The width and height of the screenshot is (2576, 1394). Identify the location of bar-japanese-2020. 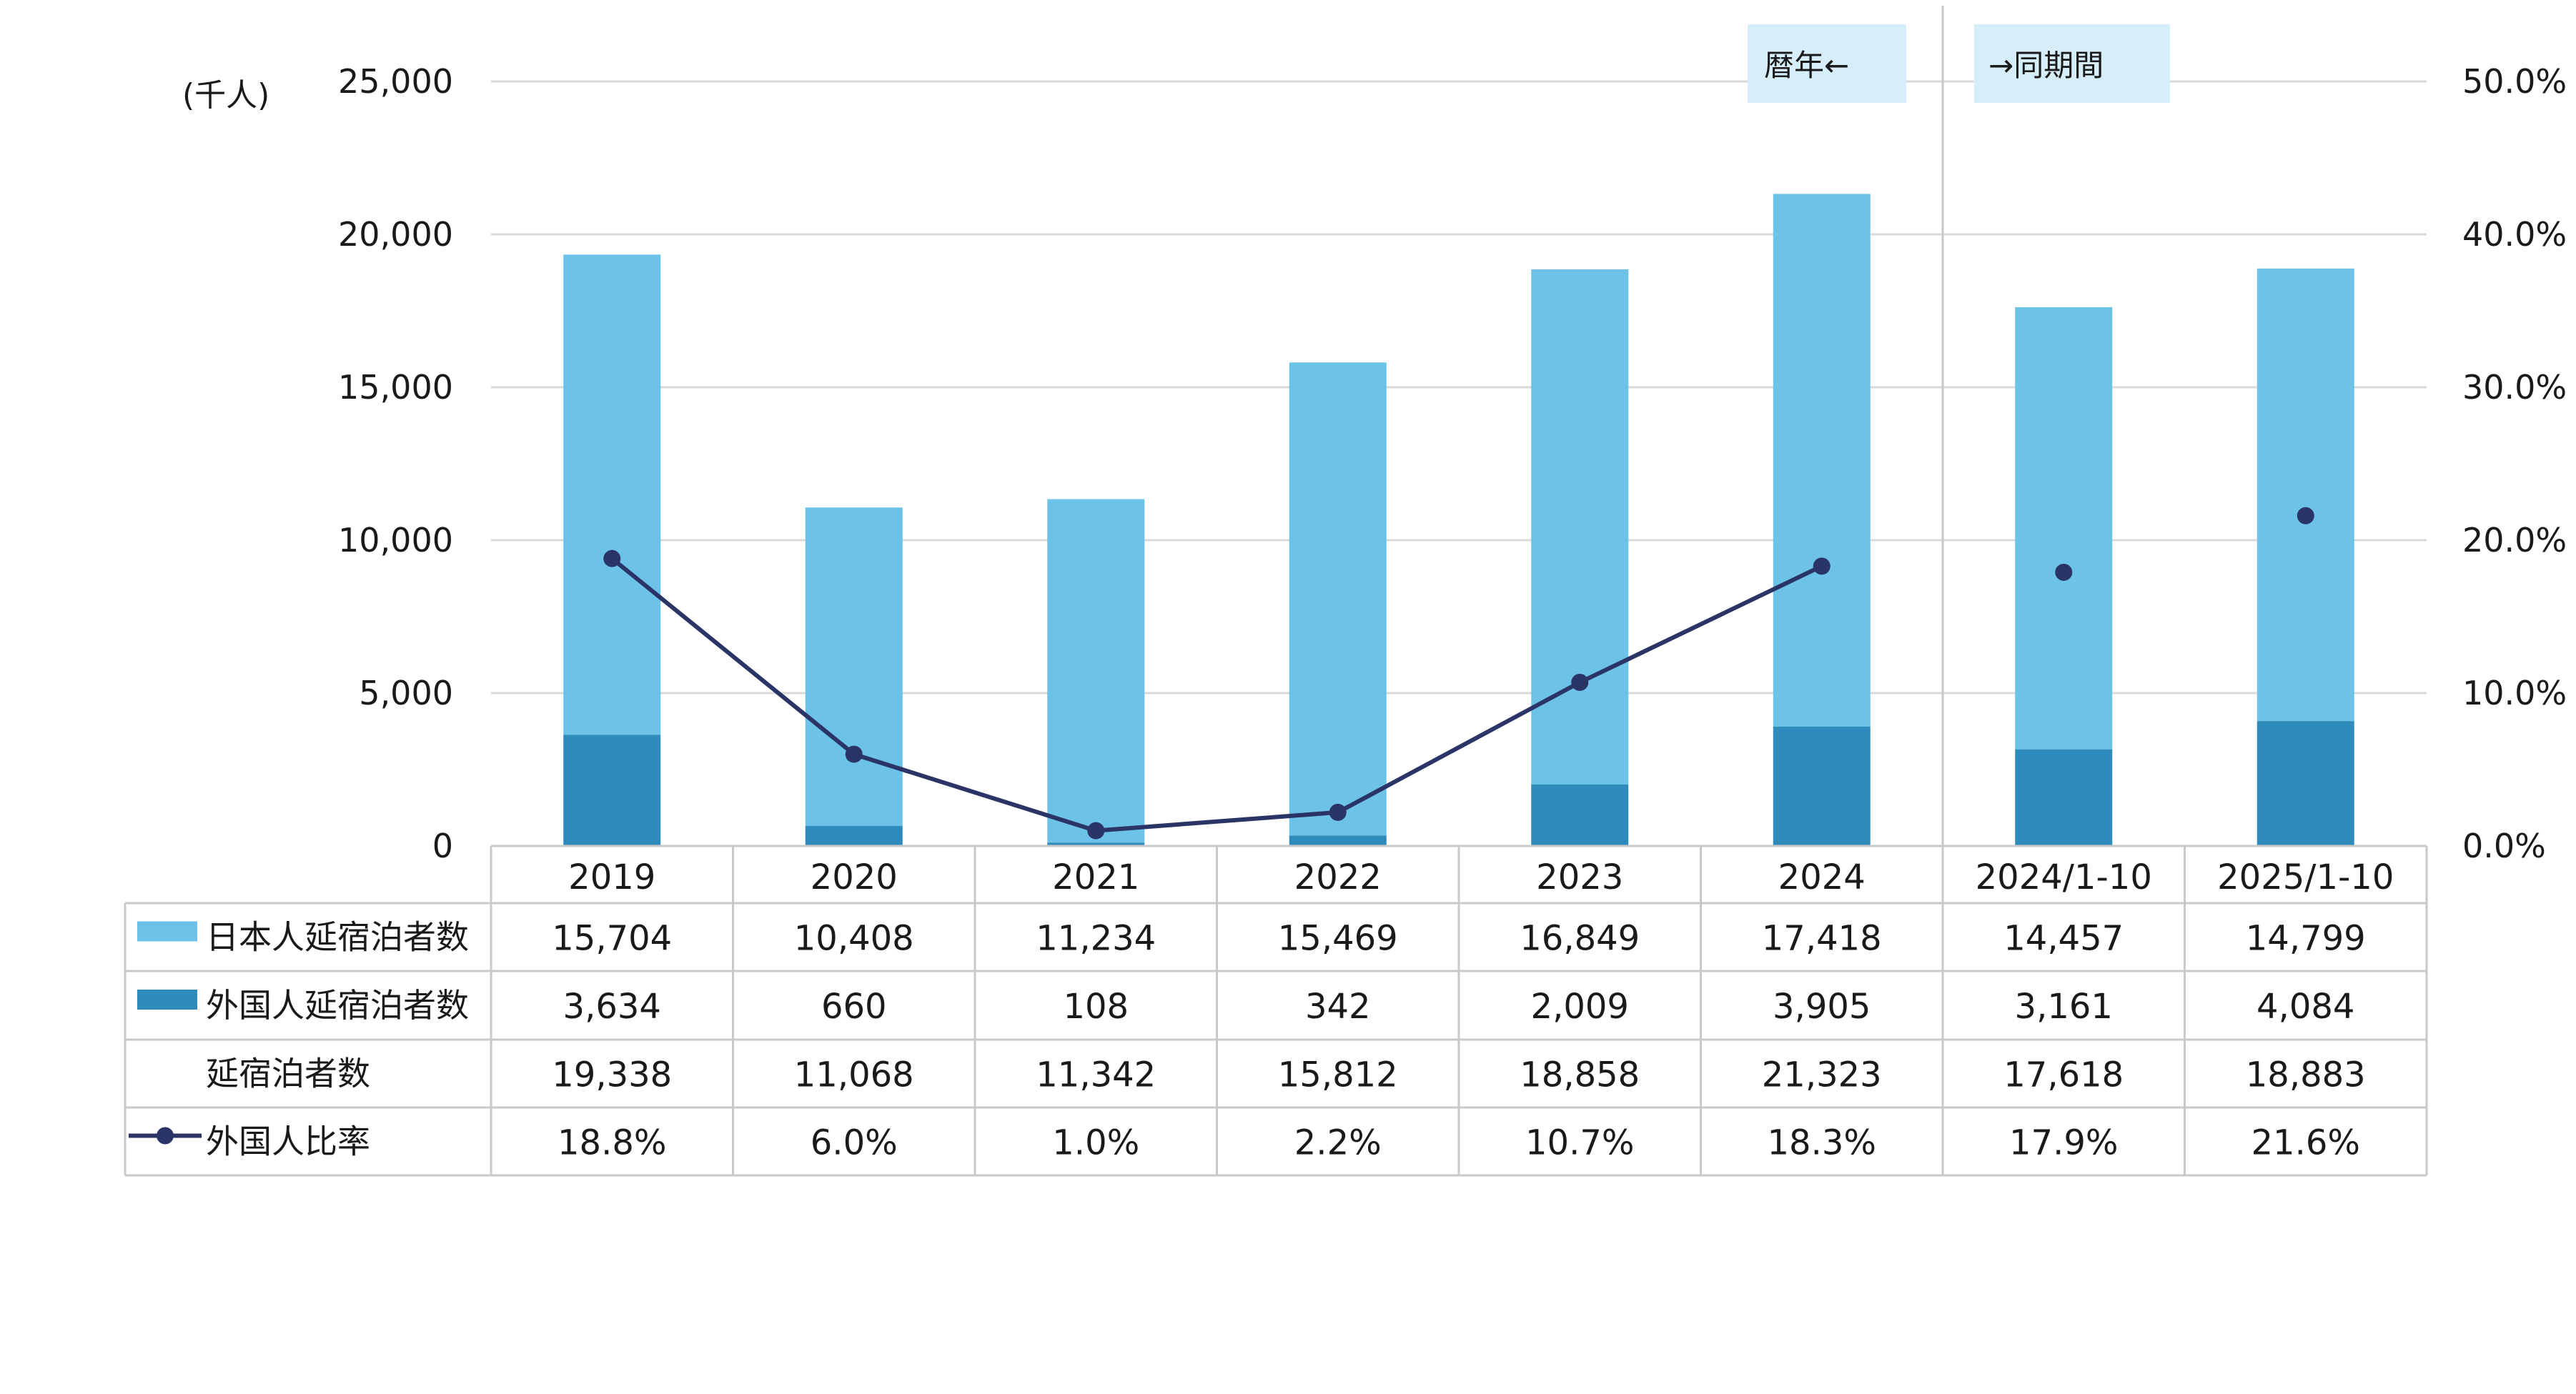
(854, 666).